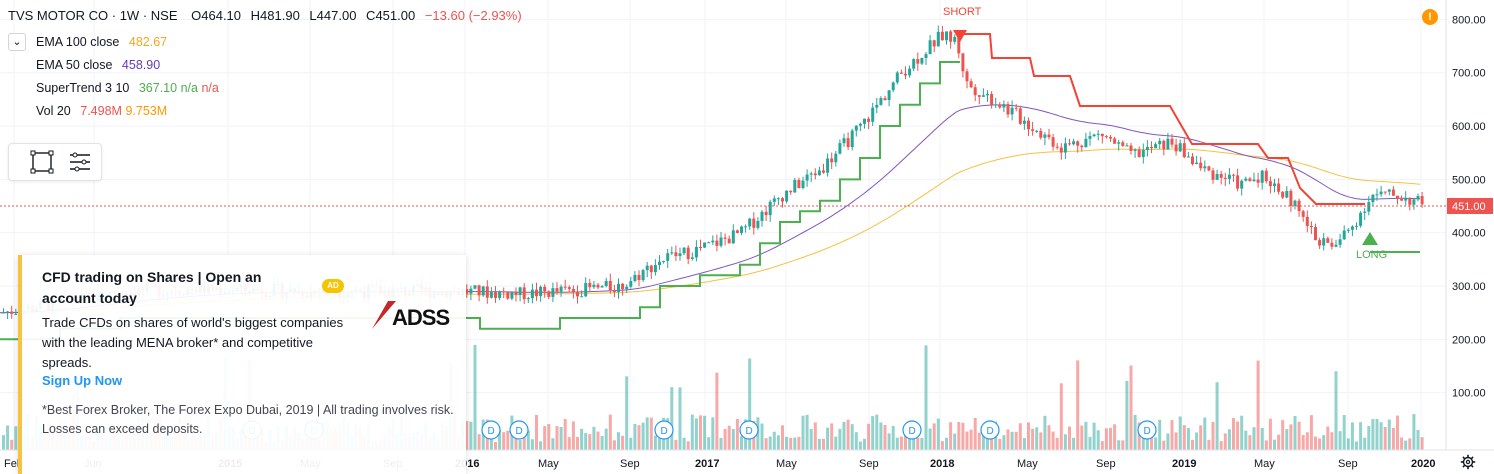  Describe the element at coordinates (1468, 462) in the screenshot. I see `gear-icon` at that location.